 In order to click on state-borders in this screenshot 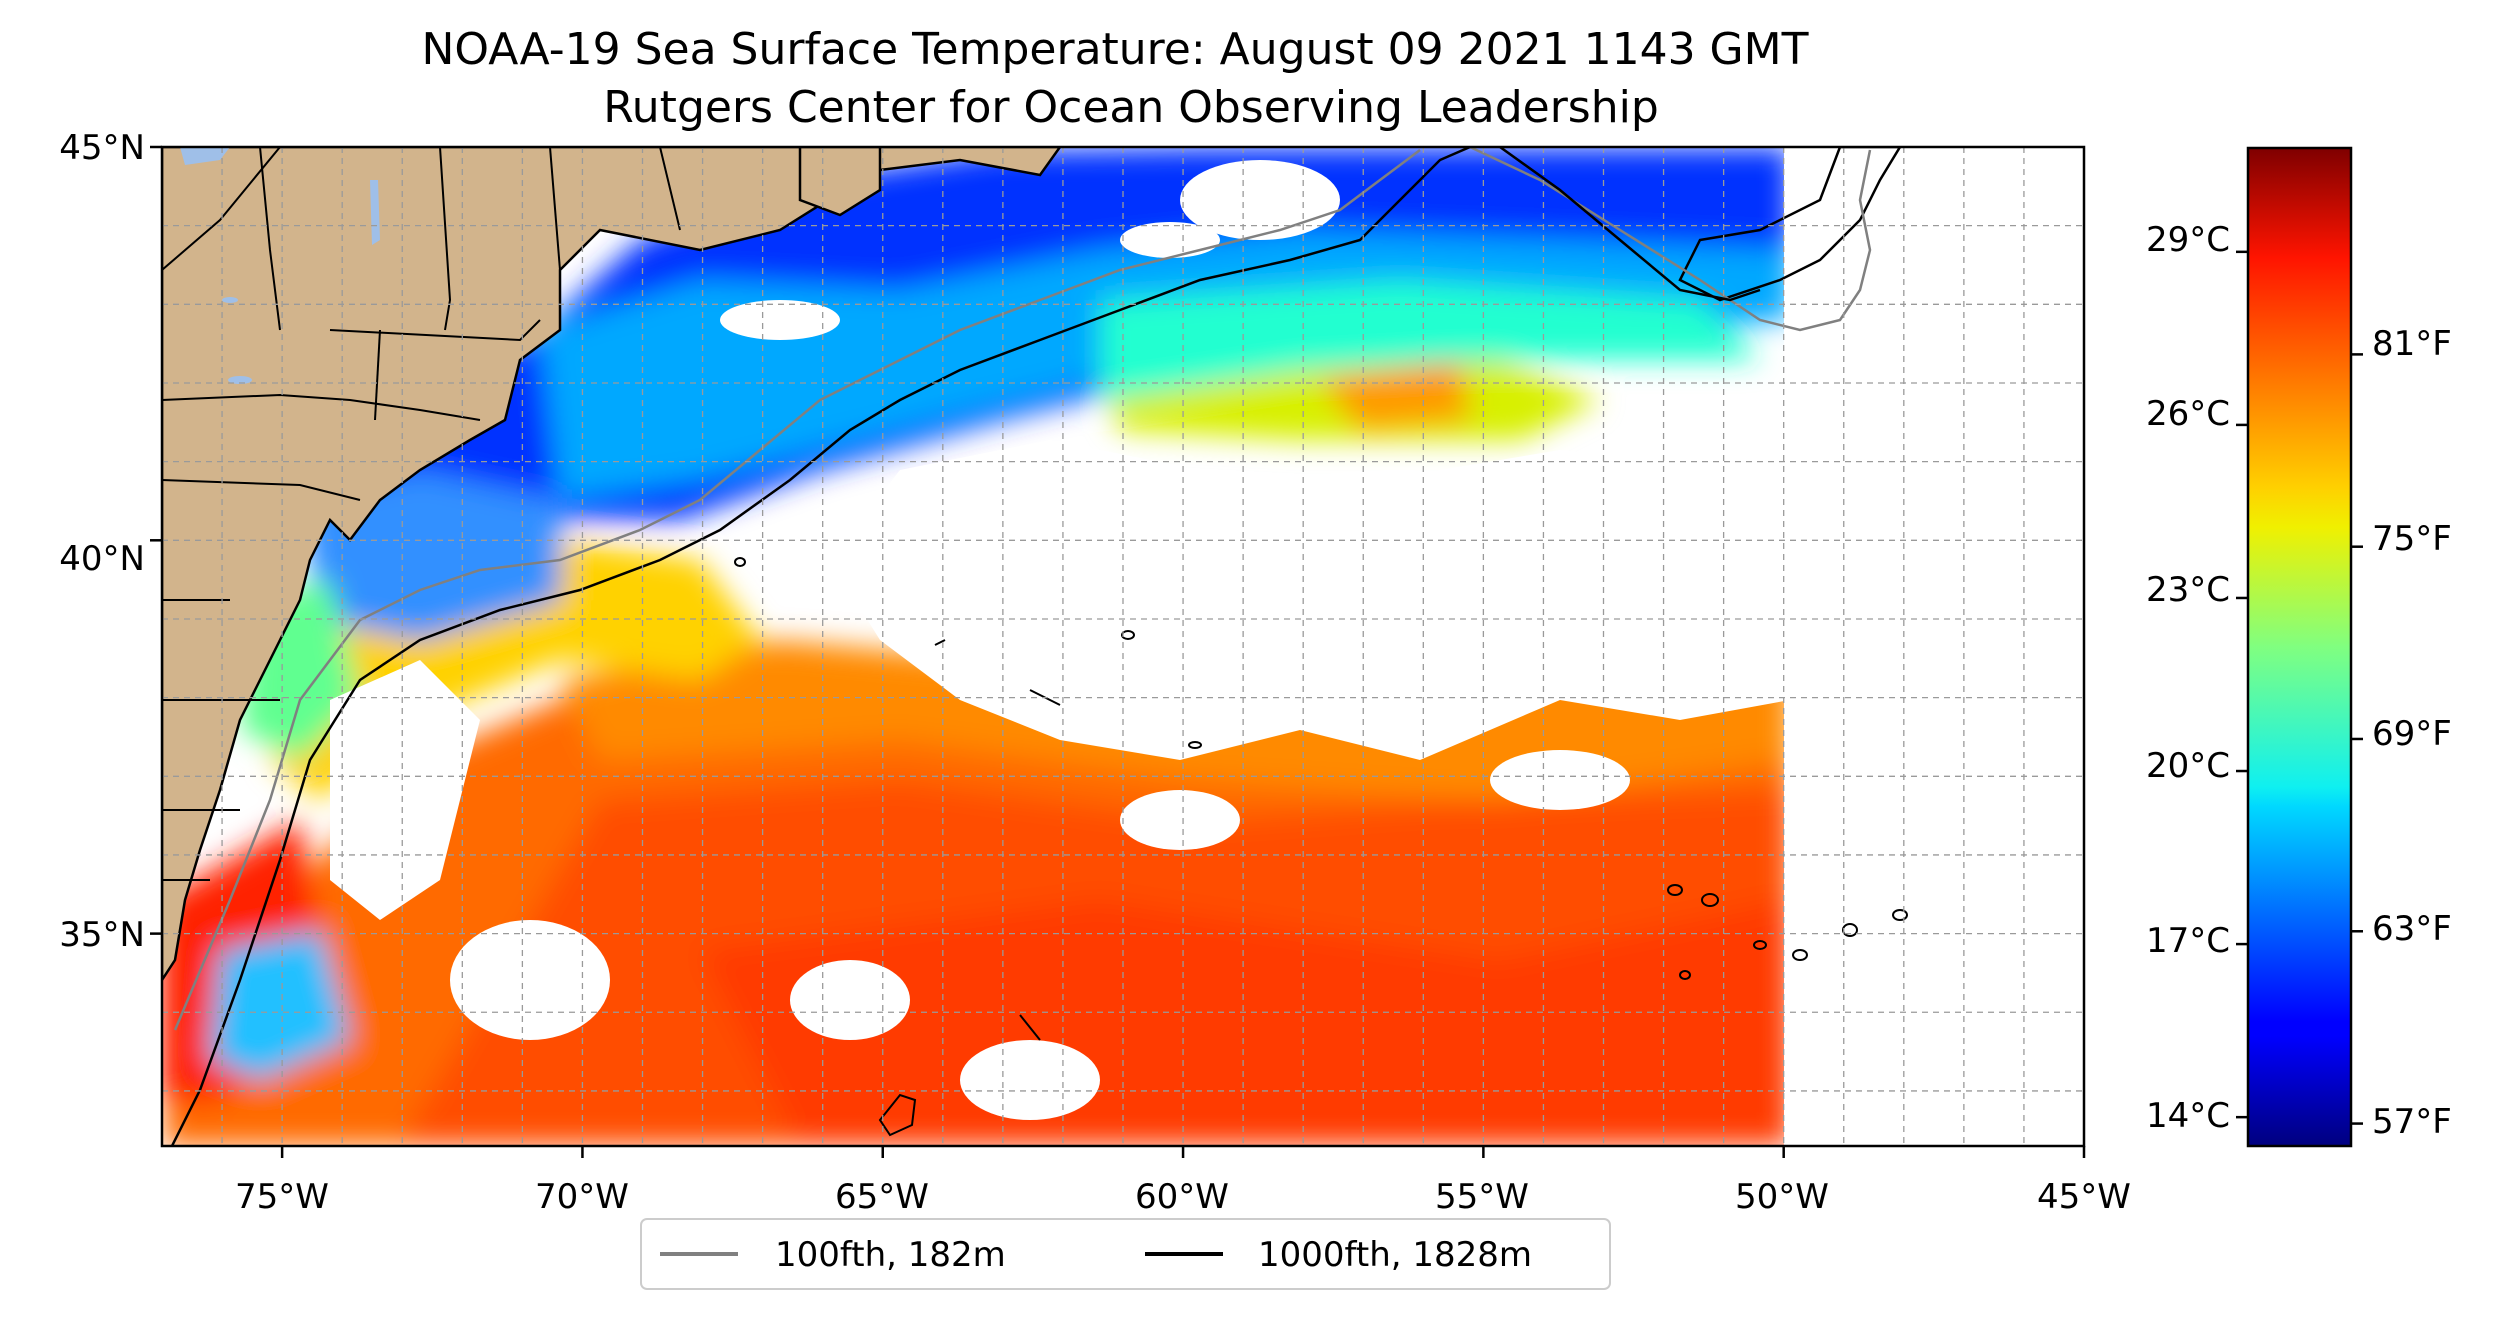, I will do `click(421, 514)`.